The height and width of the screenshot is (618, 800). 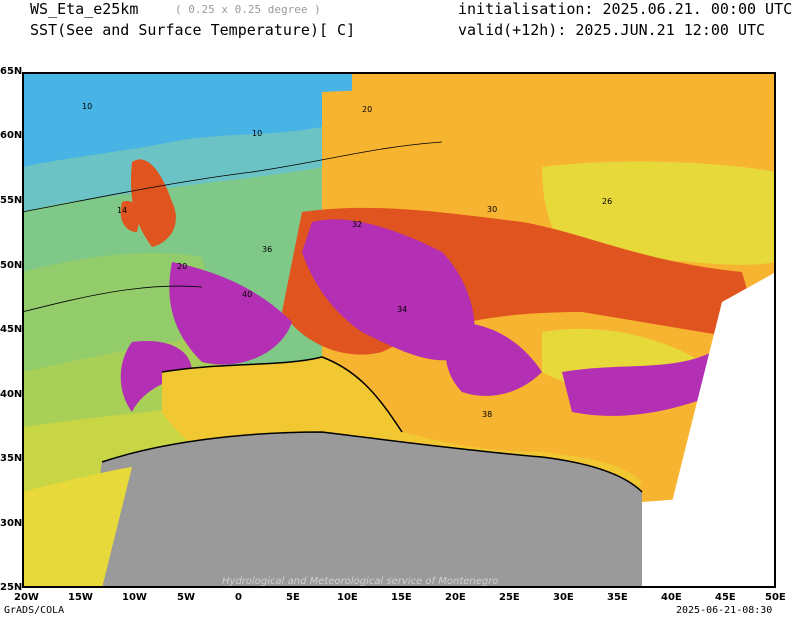 I want to click on model-name: WS_Eta_e25km, so click(x=84, y=9).